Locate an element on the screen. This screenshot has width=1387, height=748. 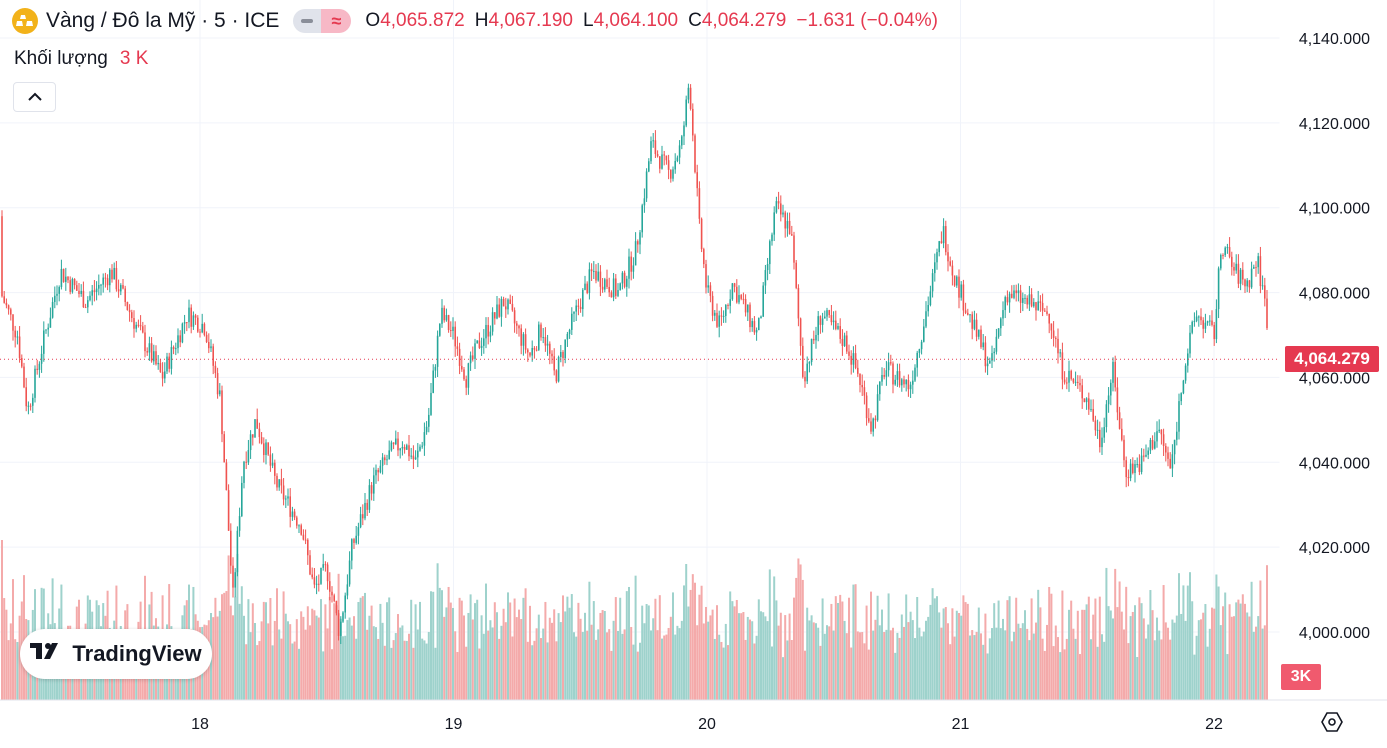
symbol-title: Vàng / Đô la Mỹ · 5 · ICE is located at coordinates (163, 20).